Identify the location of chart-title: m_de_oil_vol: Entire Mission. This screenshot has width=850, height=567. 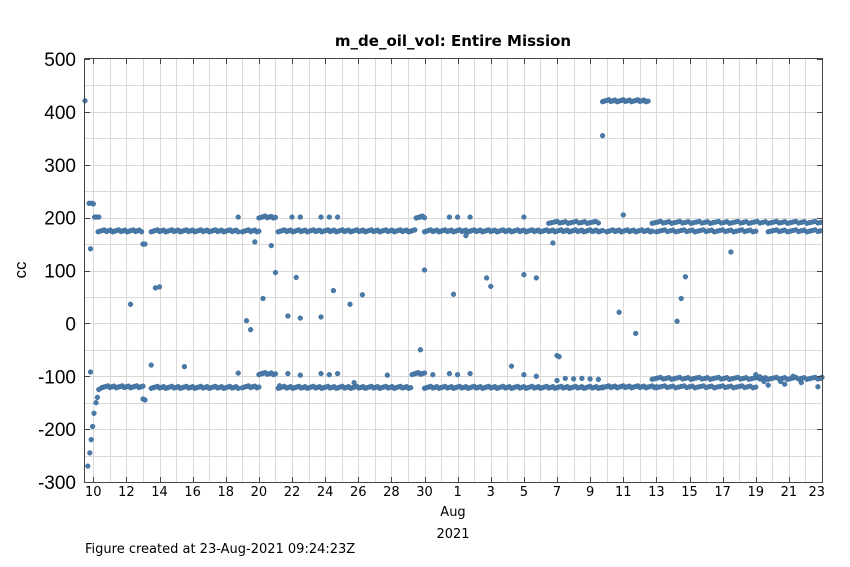
(453, 41).